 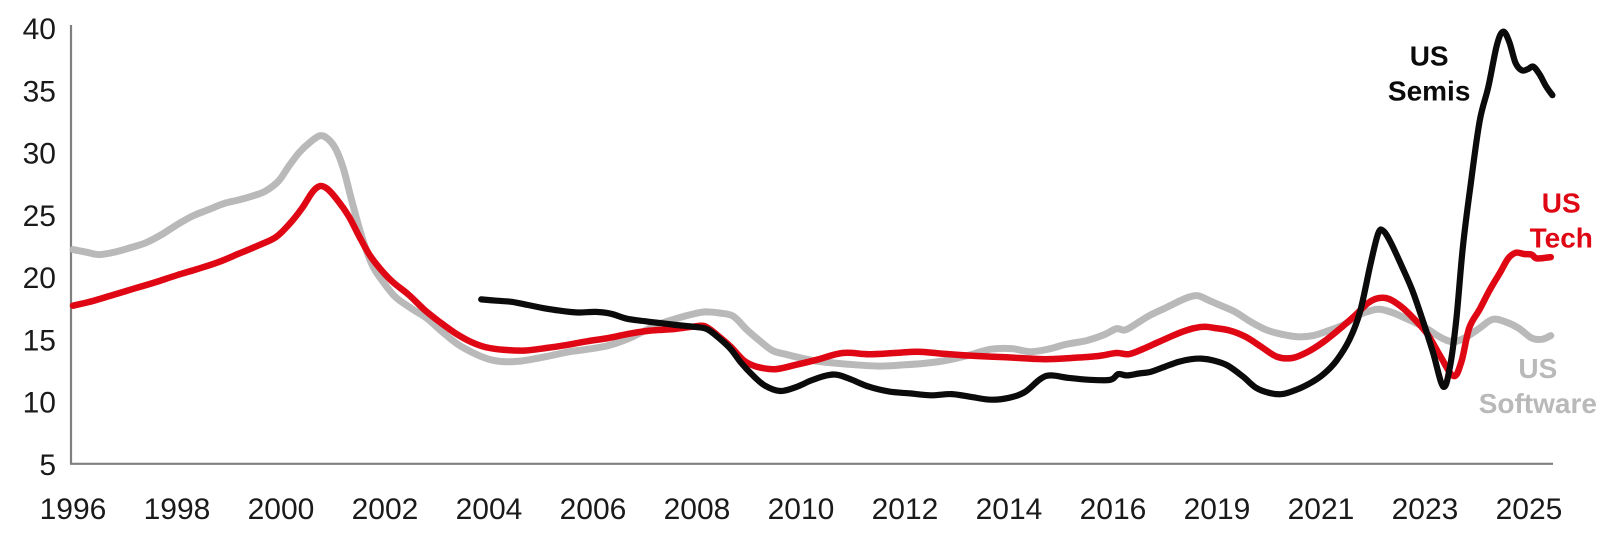 I want to click on y-tick-label-35: 35, so click(x=39, y=91).